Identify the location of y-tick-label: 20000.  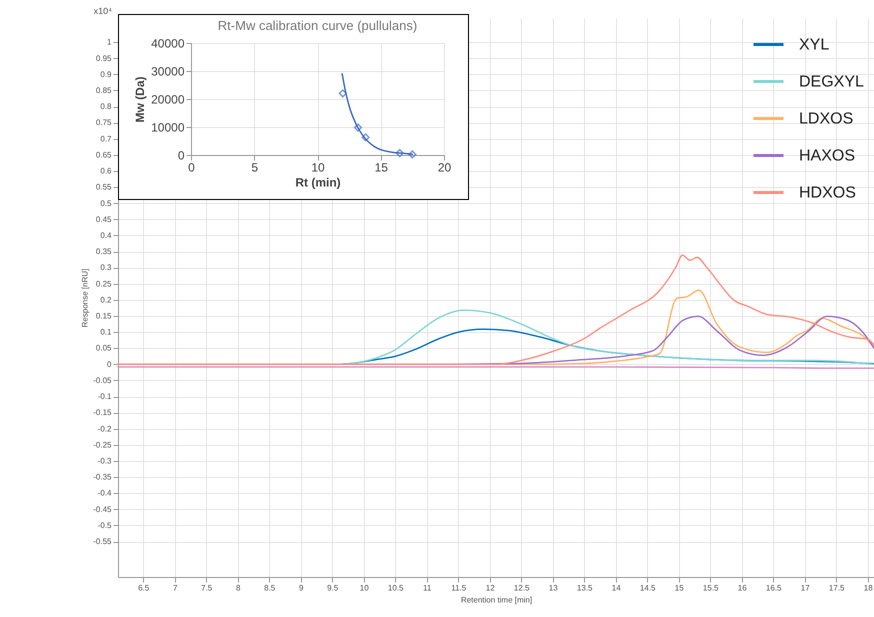
(168, 99).